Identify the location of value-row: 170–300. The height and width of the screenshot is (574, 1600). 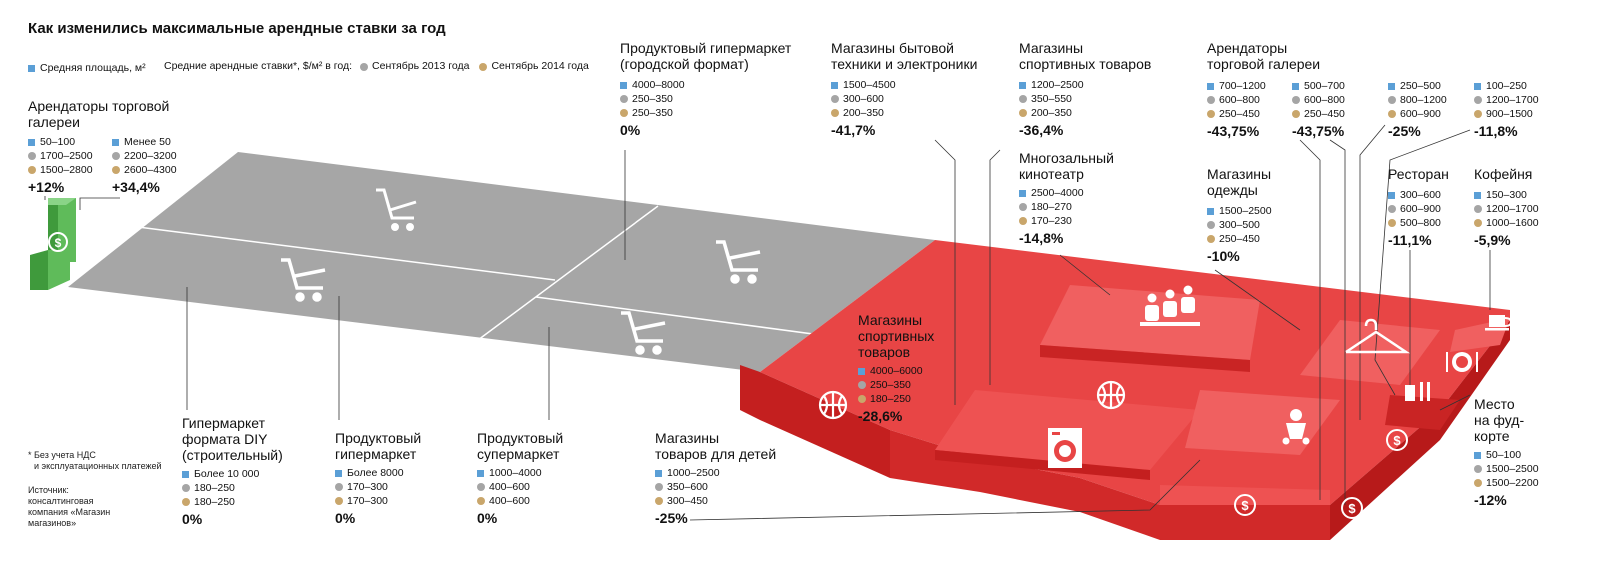
(378, 487).